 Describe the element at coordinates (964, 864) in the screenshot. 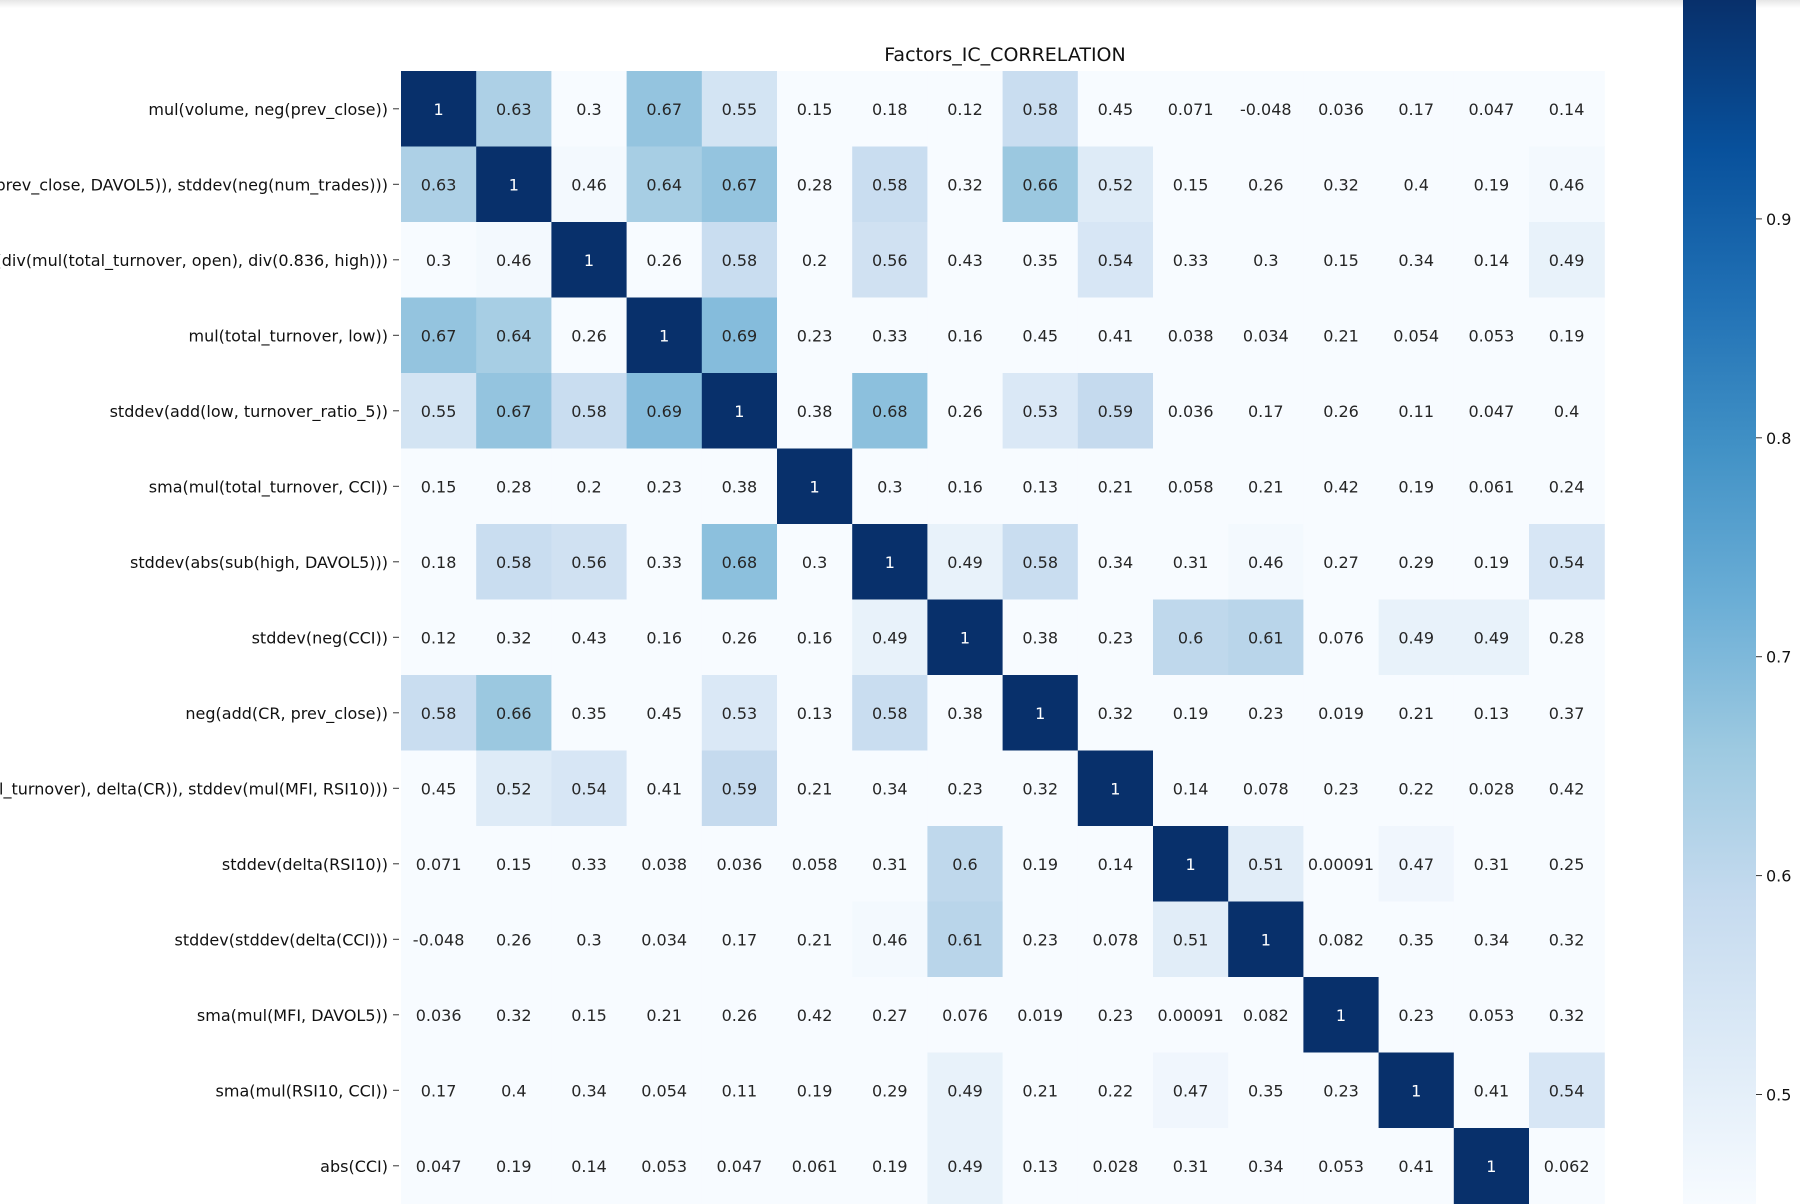

I see `cell-value-label: 0.6` at that location.